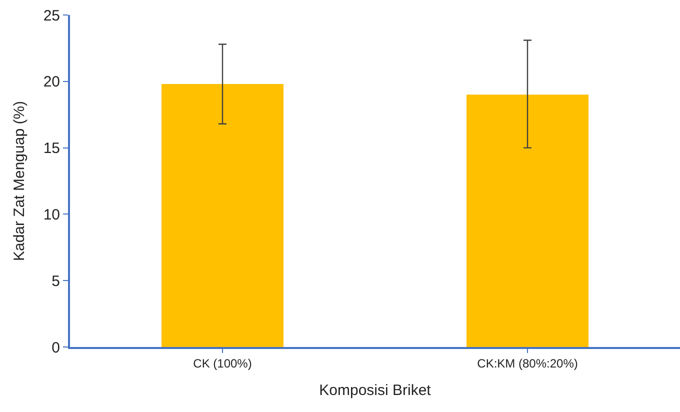 This screenshot has width=680, height=412. Describe the element at coordinates (51, 15) in the screenshot. I see `y-tick-label: 25` at that location.